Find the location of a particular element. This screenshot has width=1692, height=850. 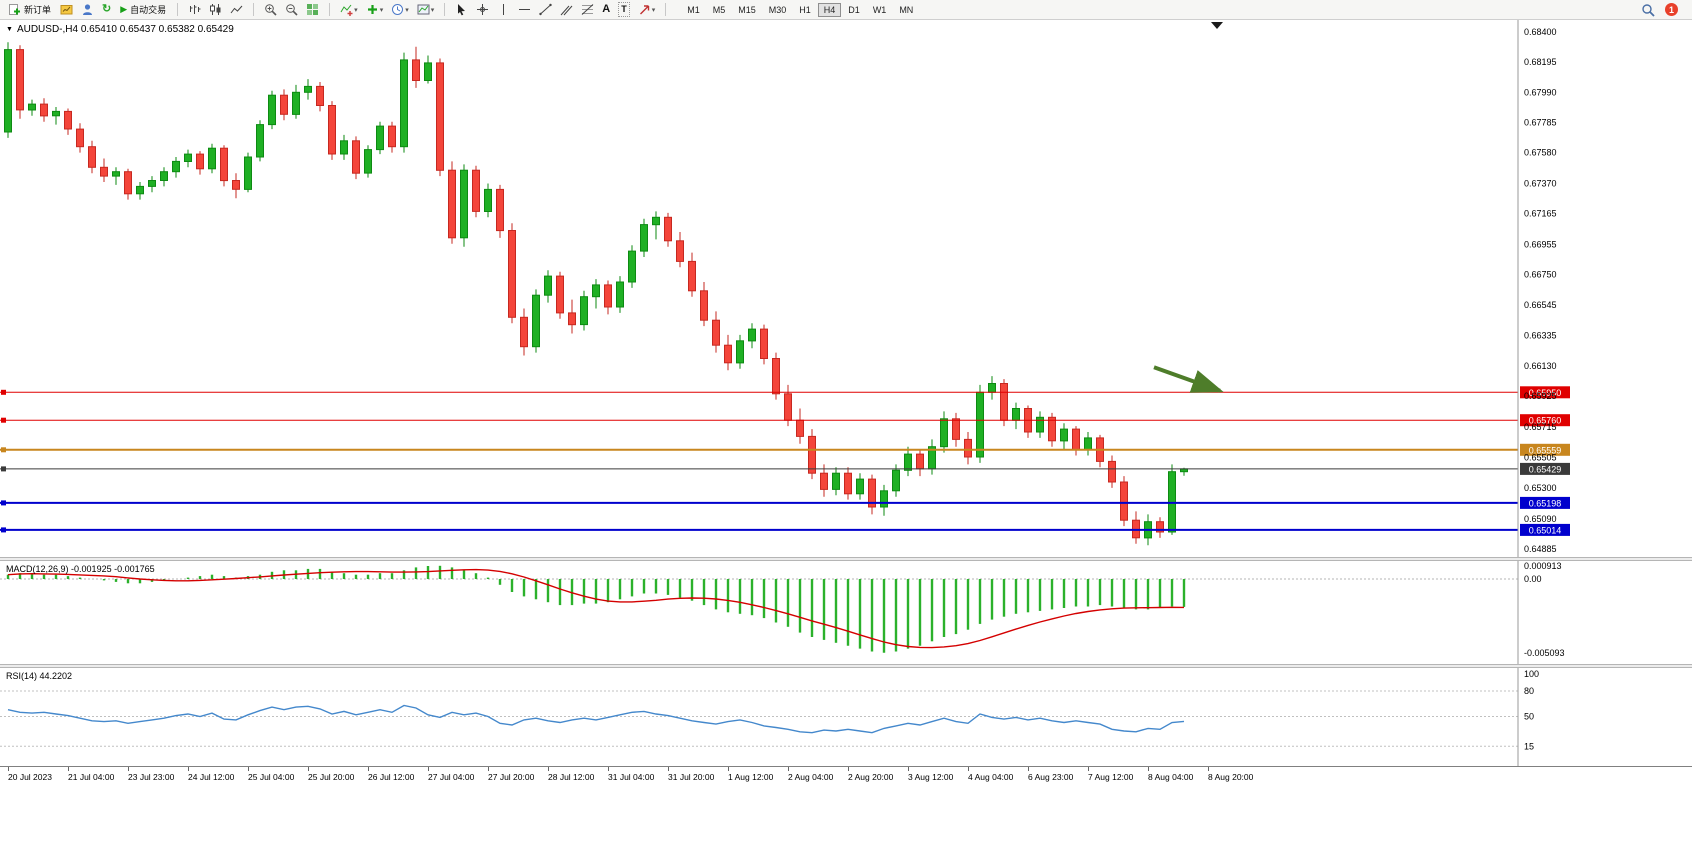

indicators-button: ▾ is located at coordinates (349, 10).